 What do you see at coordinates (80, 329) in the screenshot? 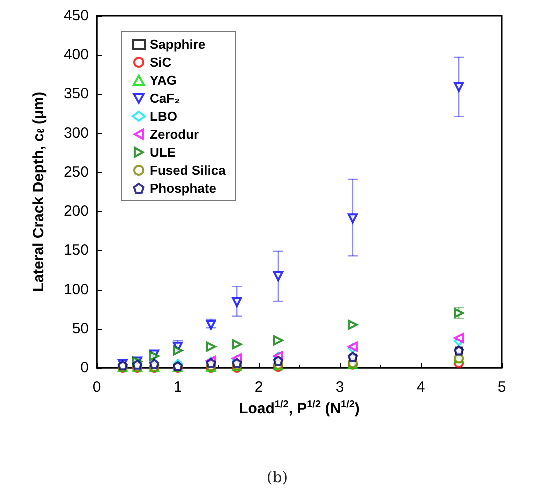
I see `y-tick-label: 50` at bounding box center [80, 329].